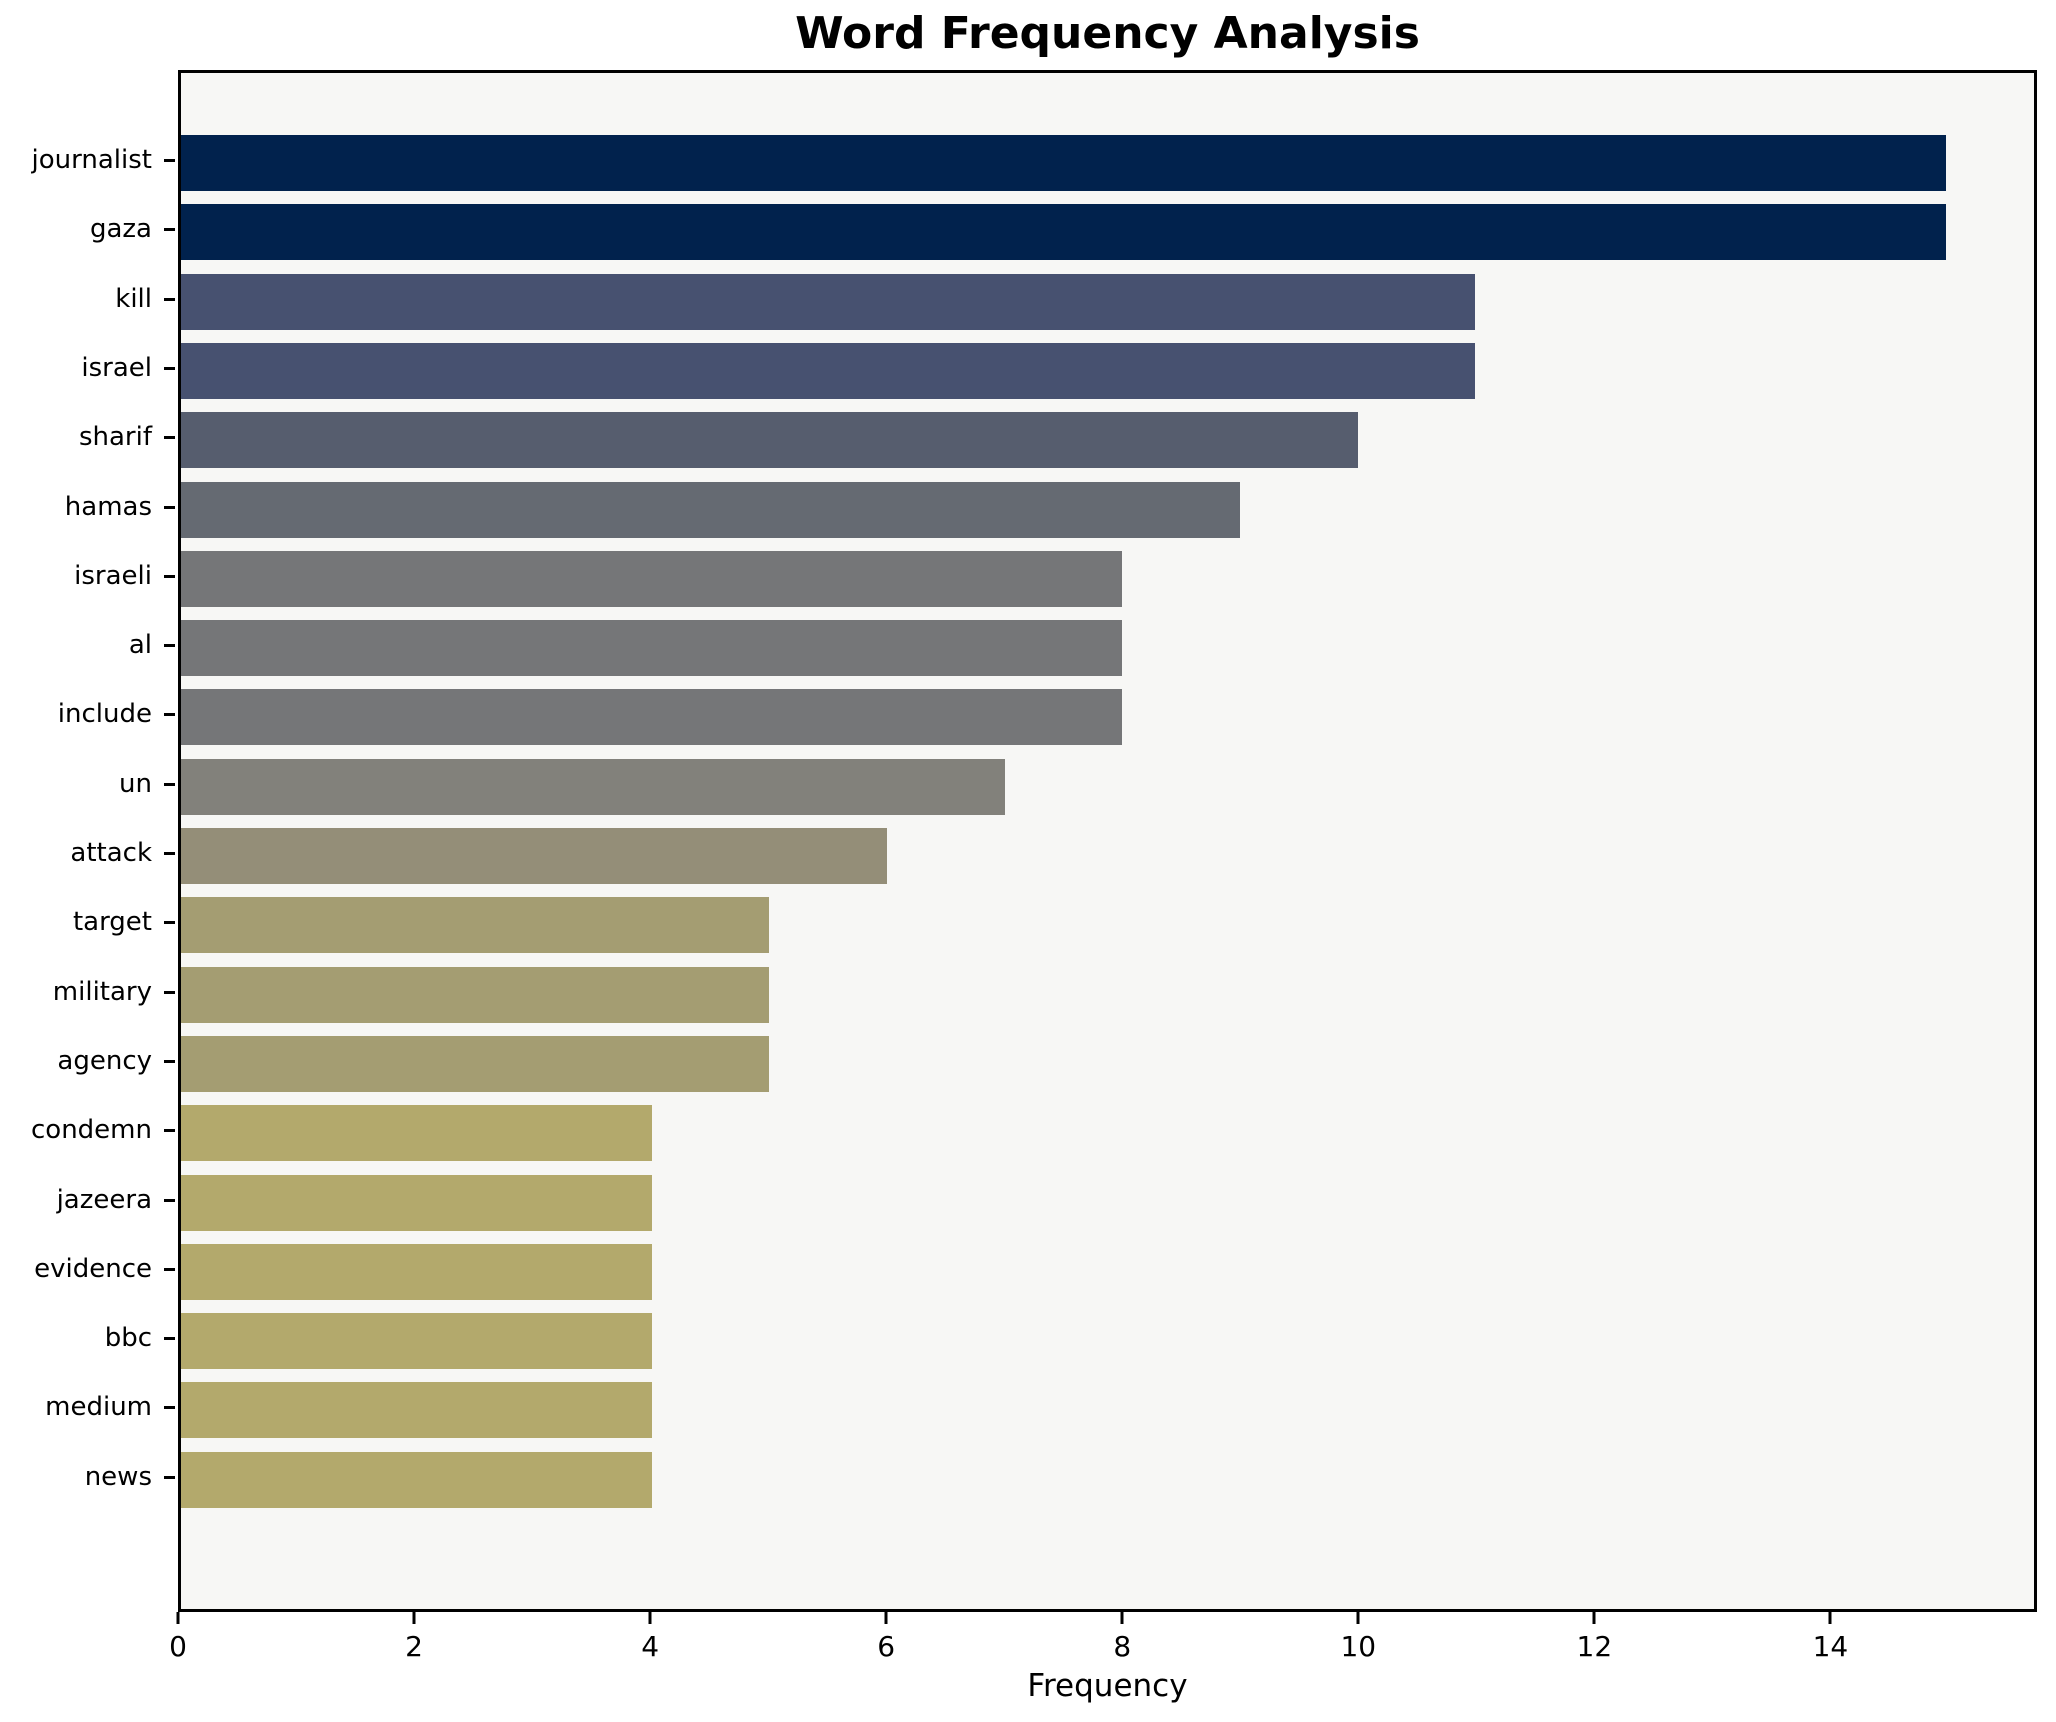 This screenshot has height=1722, width=2056. Describe the element at coordinates (652, 648) in the screenshot. I see `bar-al` at that location.